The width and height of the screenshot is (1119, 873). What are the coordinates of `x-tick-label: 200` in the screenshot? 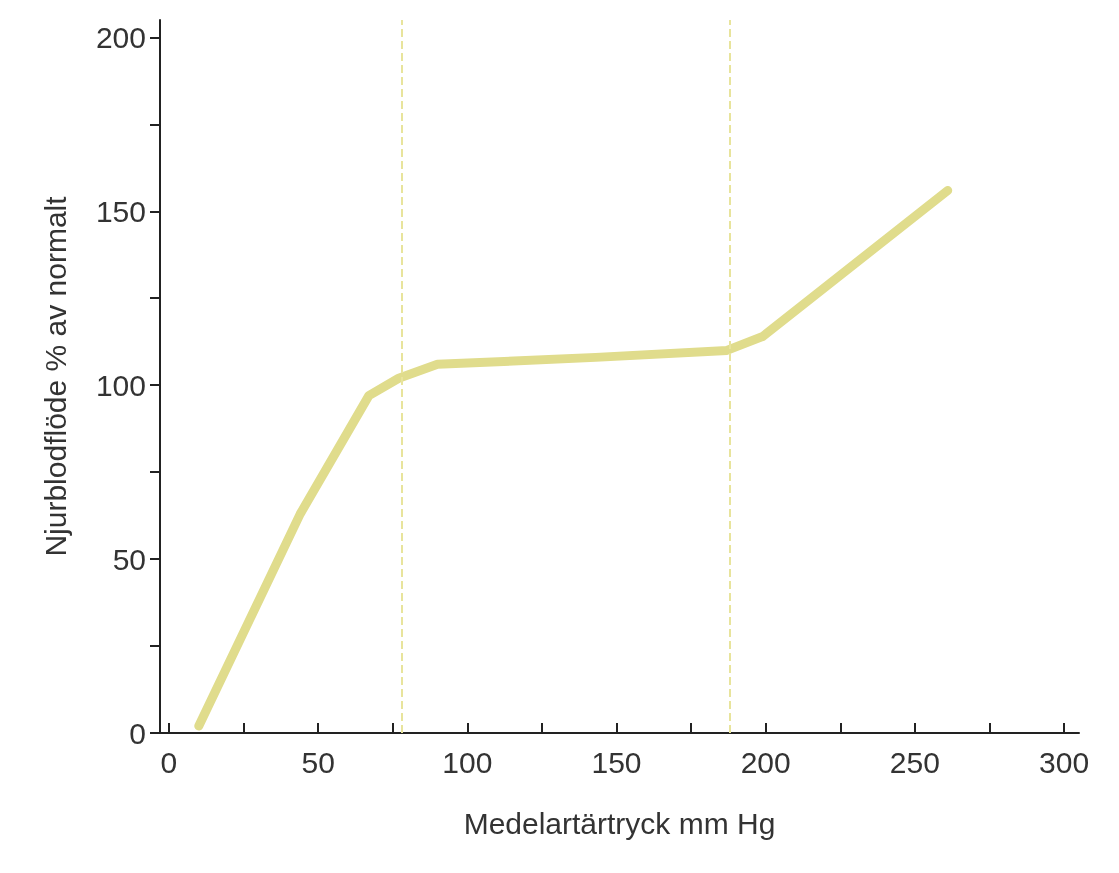 It's located at (765, 762).